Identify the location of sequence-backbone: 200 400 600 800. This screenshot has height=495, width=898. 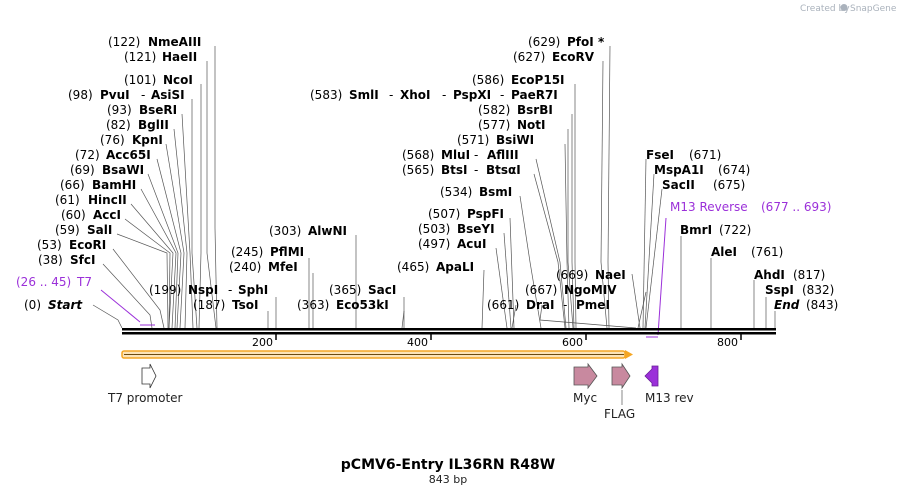
(449, 338).